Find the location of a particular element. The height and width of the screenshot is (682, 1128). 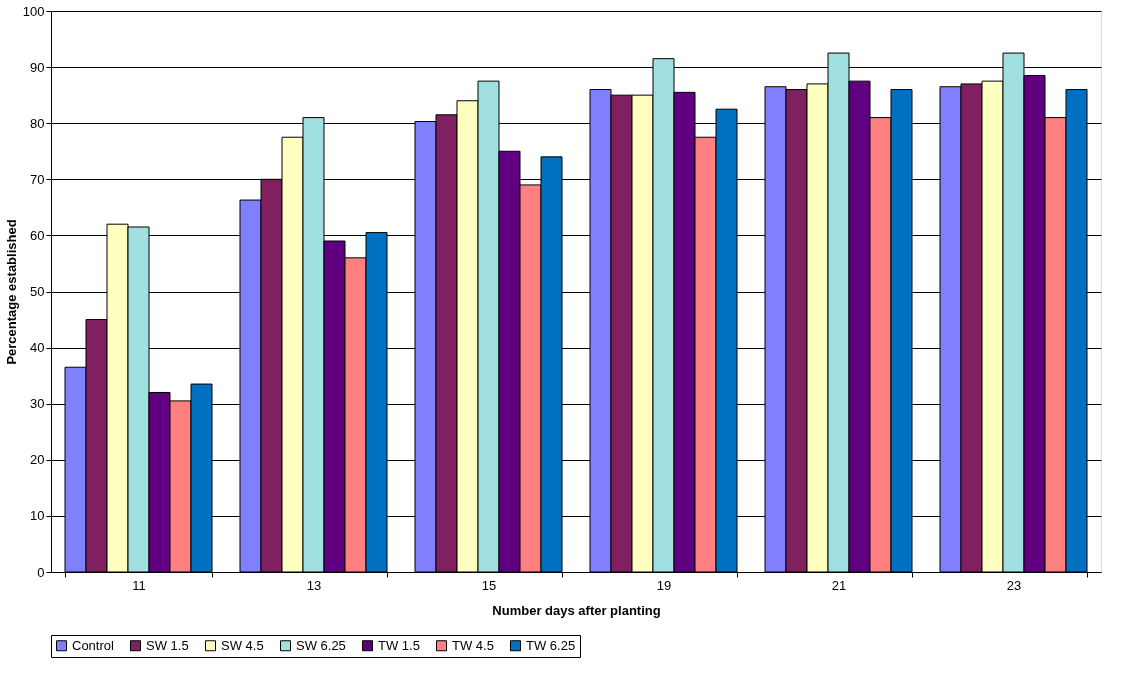

legend-label: SW 6.25 is located at coordinates (321, 645).